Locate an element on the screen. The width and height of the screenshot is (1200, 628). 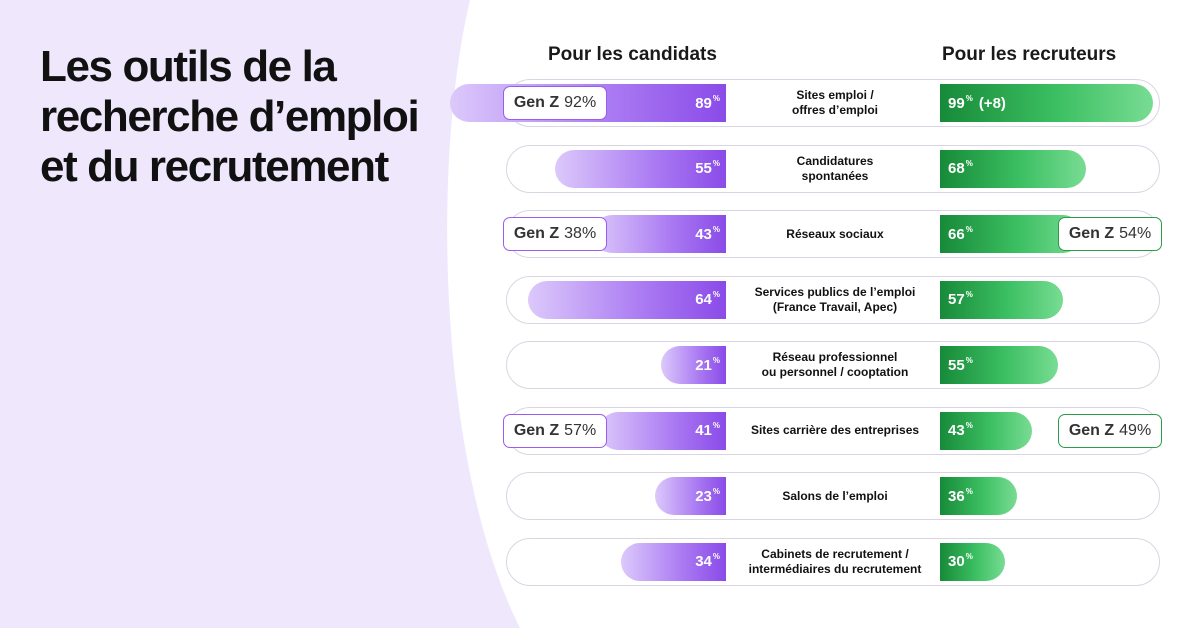
category-label-text: Réseaux sociaux is located at coordinates (834, 234).